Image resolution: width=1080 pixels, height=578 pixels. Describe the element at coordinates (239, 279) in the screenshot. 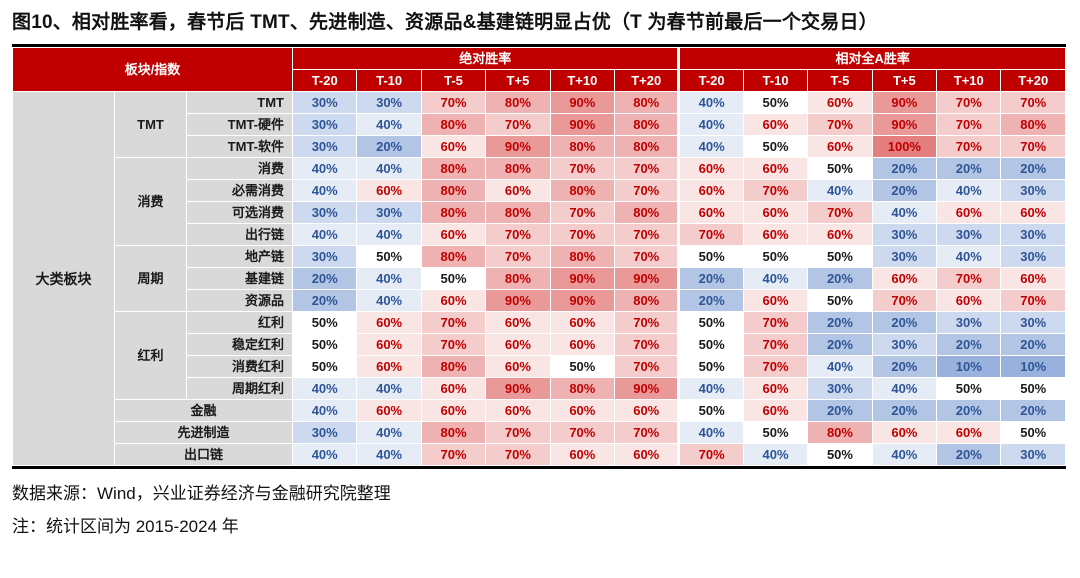

I see `row-label: 基建链` at that location.